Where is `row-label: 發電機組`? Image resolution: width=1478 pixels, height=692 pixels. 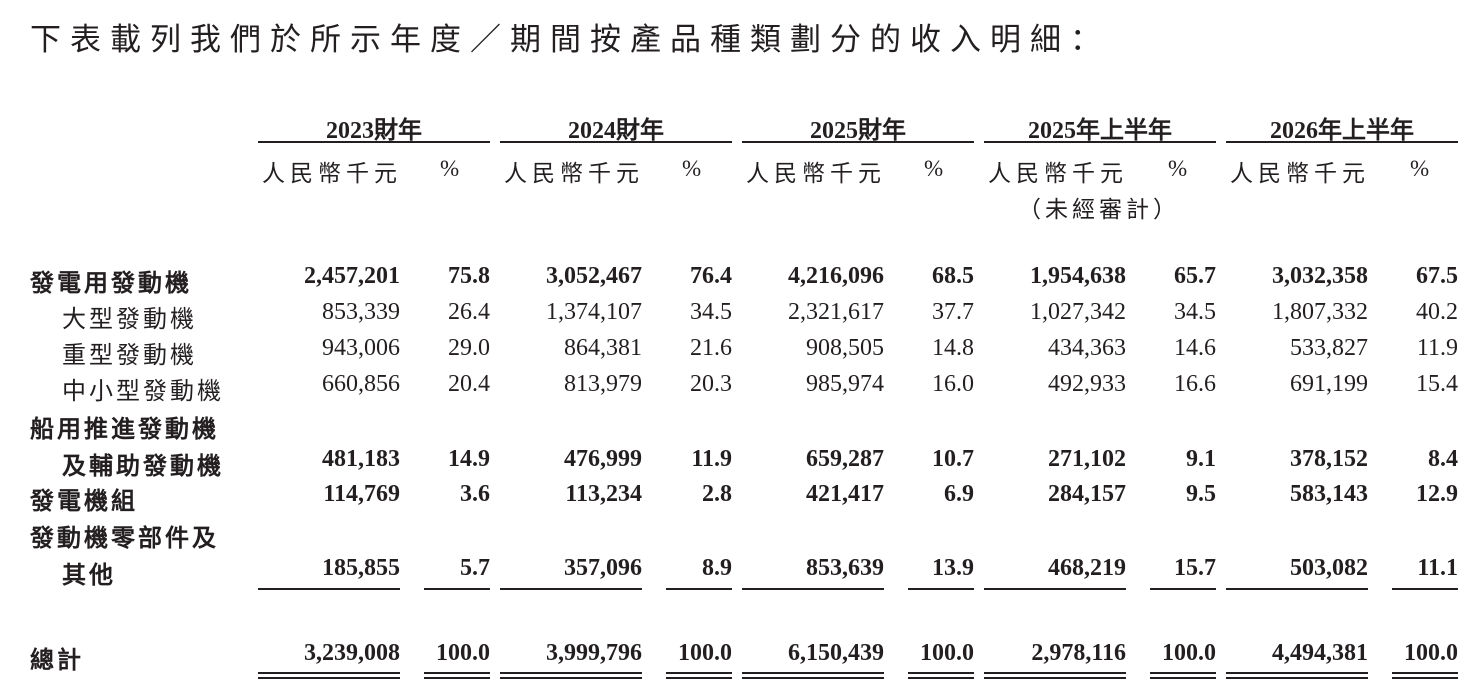
row-label: 發電機組 is located at coordinates (84, 501).